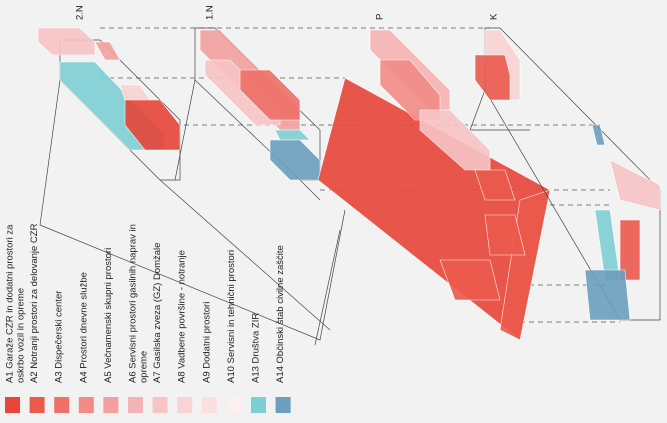  What do you see at coordinates (34, 303) in the screenshot?
I see `legend-label: A2 Notranji prostori za delovanje CZR` at bounding box center [34, 303].